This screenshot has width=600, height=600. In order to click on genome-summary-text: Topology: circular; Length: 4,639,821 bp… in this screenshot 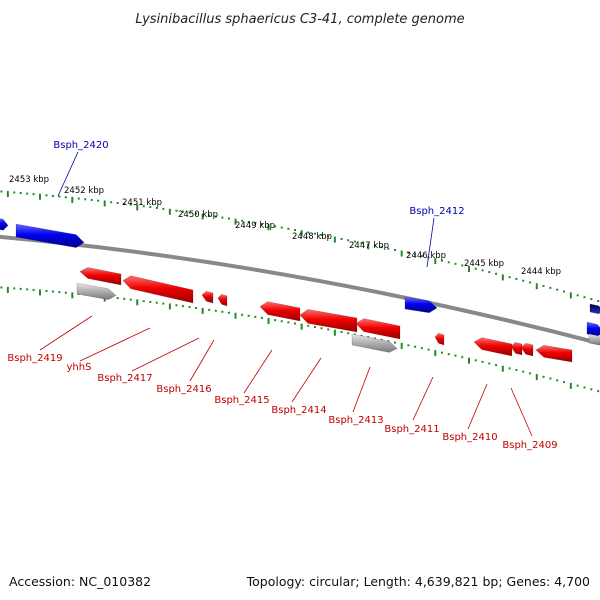, I will do `click(418, 581)`.